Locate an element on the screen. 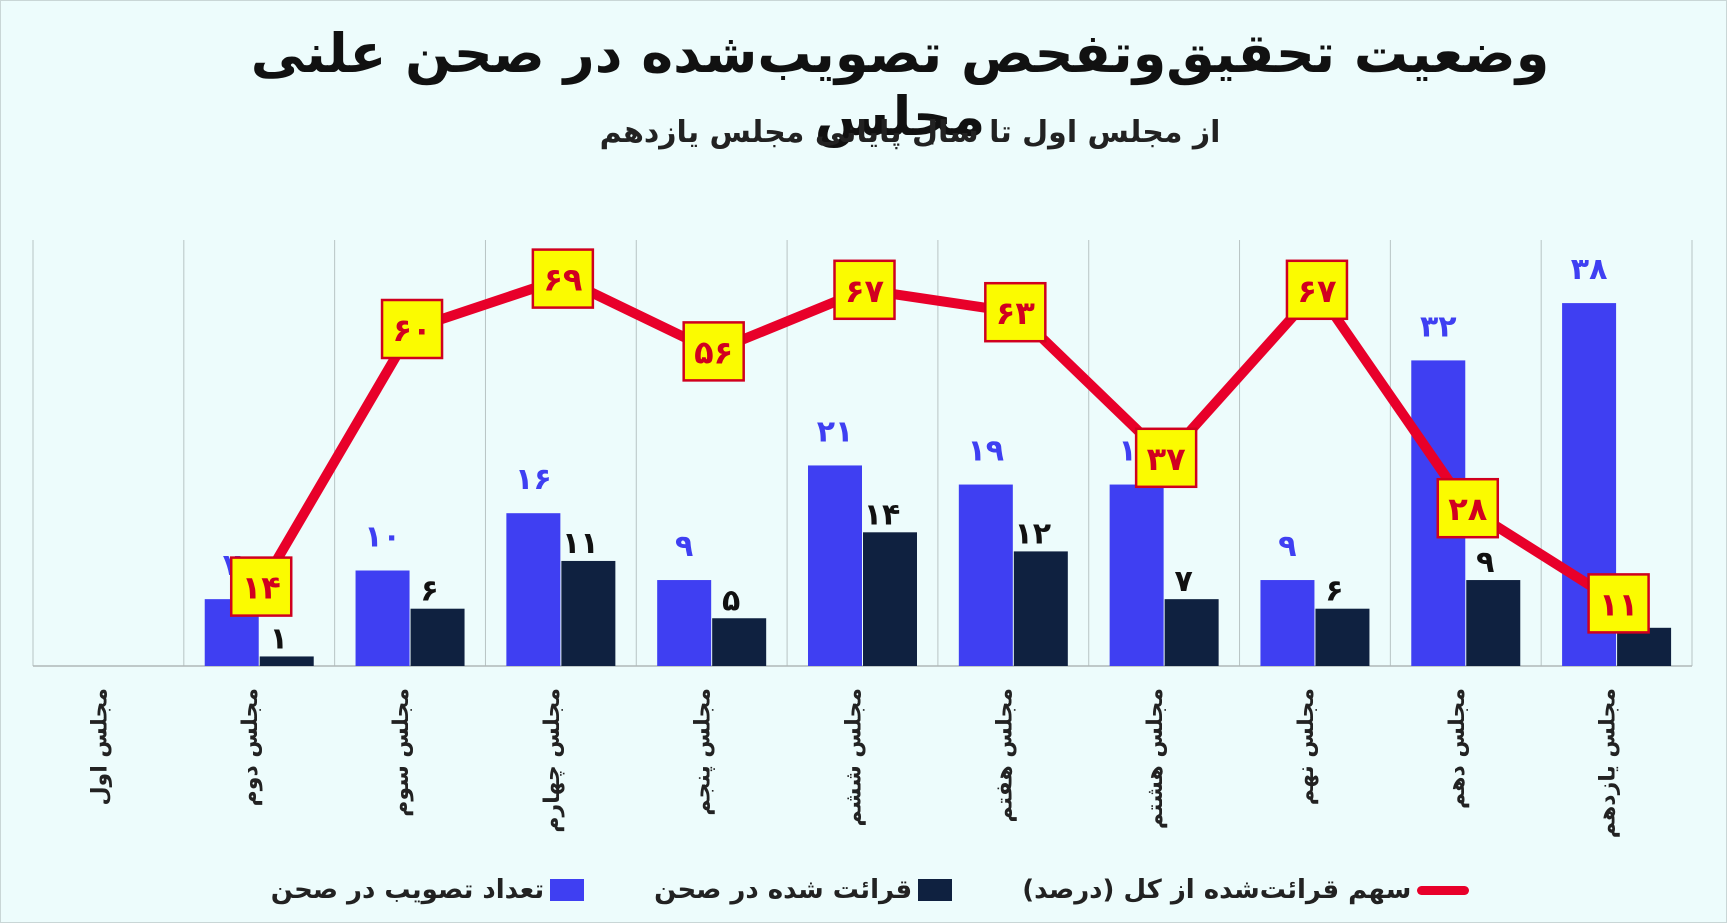  legend-item-approved: تعداد تصویب در صحن is located at coordinates (427, 890).